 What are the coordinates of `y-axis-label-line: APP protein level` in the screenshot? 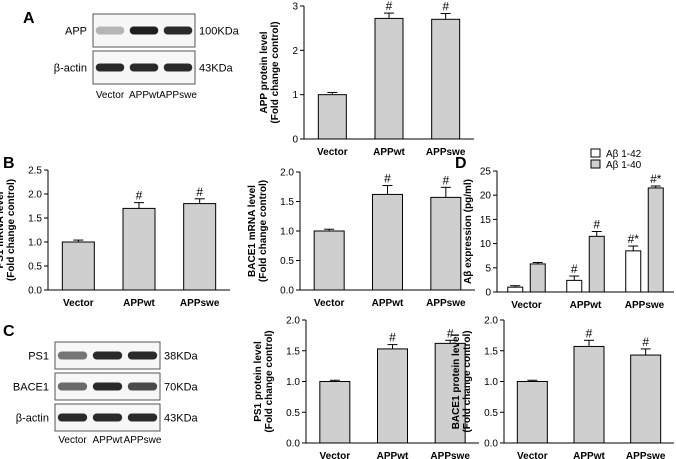 It's located at (264, 72).